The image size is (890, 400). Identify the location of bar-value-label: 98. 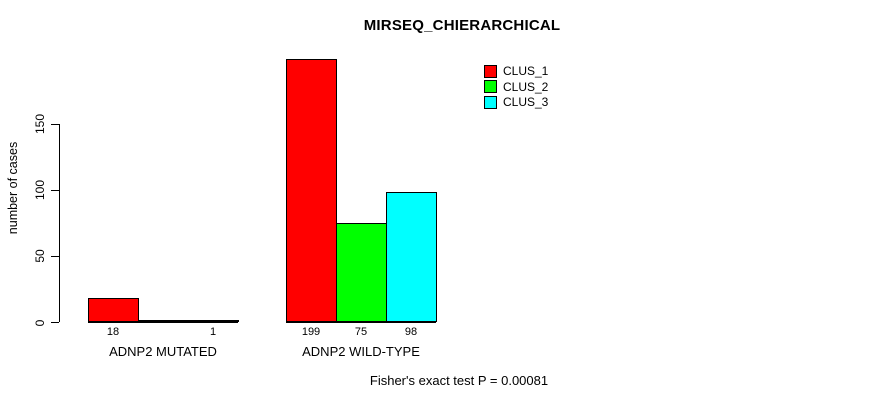
(411, 332).